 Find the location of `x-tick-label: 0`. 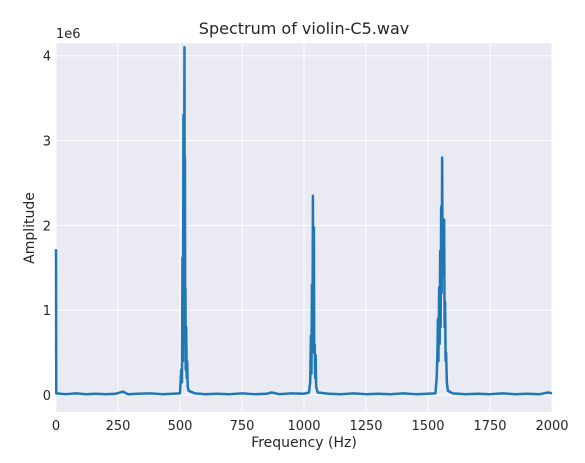

x-tick-label: 0 is located at coordinates (56, 426).